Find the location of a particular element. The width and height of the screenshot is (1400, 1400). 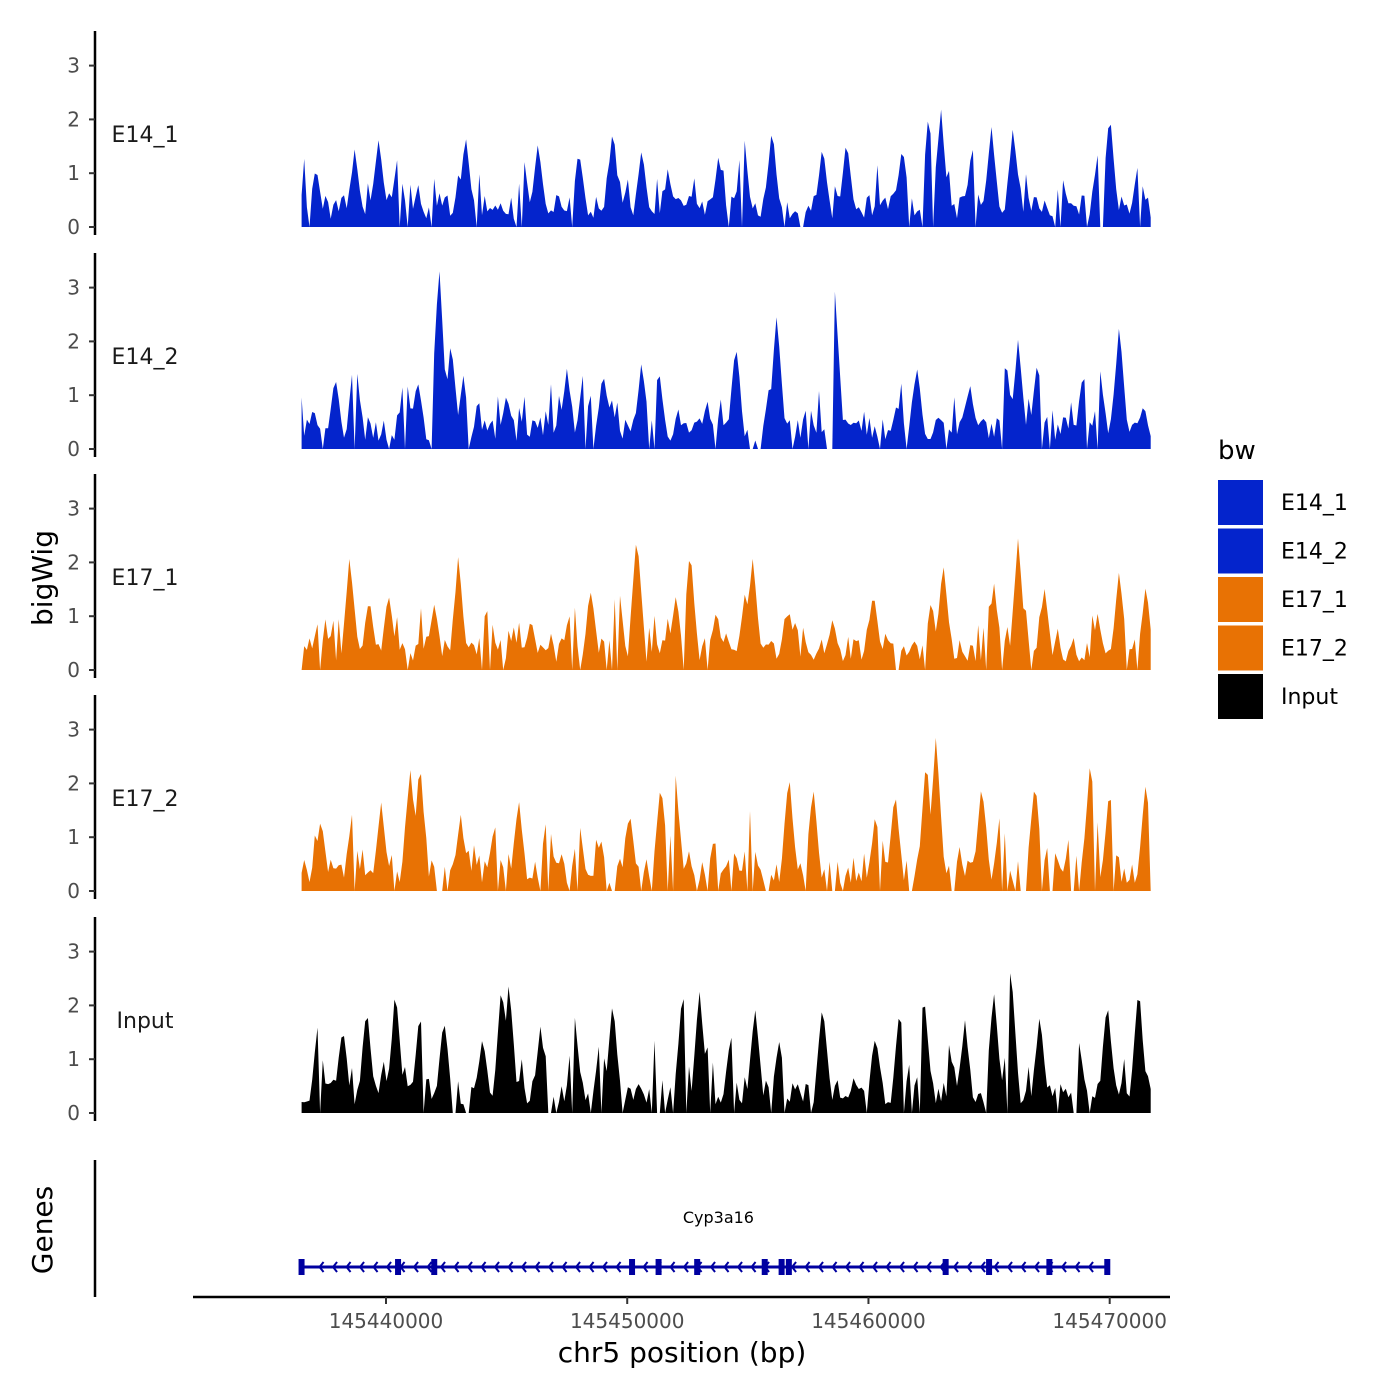

track-E17_1: 0 1 2 3 E17_1 is located at coordinates (609, 578).